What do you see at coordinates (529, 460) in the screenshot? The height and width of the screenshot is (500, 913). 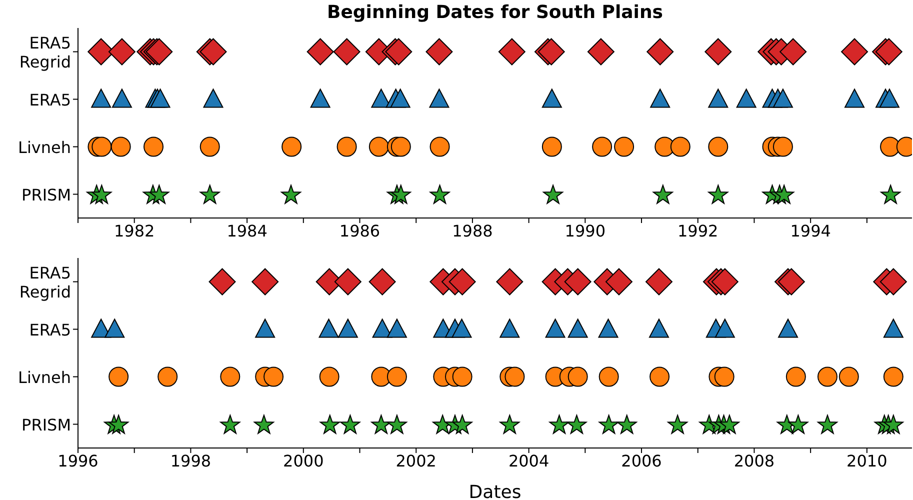 I see `x-tick-label: 2004` at bounding box center [529, 460].